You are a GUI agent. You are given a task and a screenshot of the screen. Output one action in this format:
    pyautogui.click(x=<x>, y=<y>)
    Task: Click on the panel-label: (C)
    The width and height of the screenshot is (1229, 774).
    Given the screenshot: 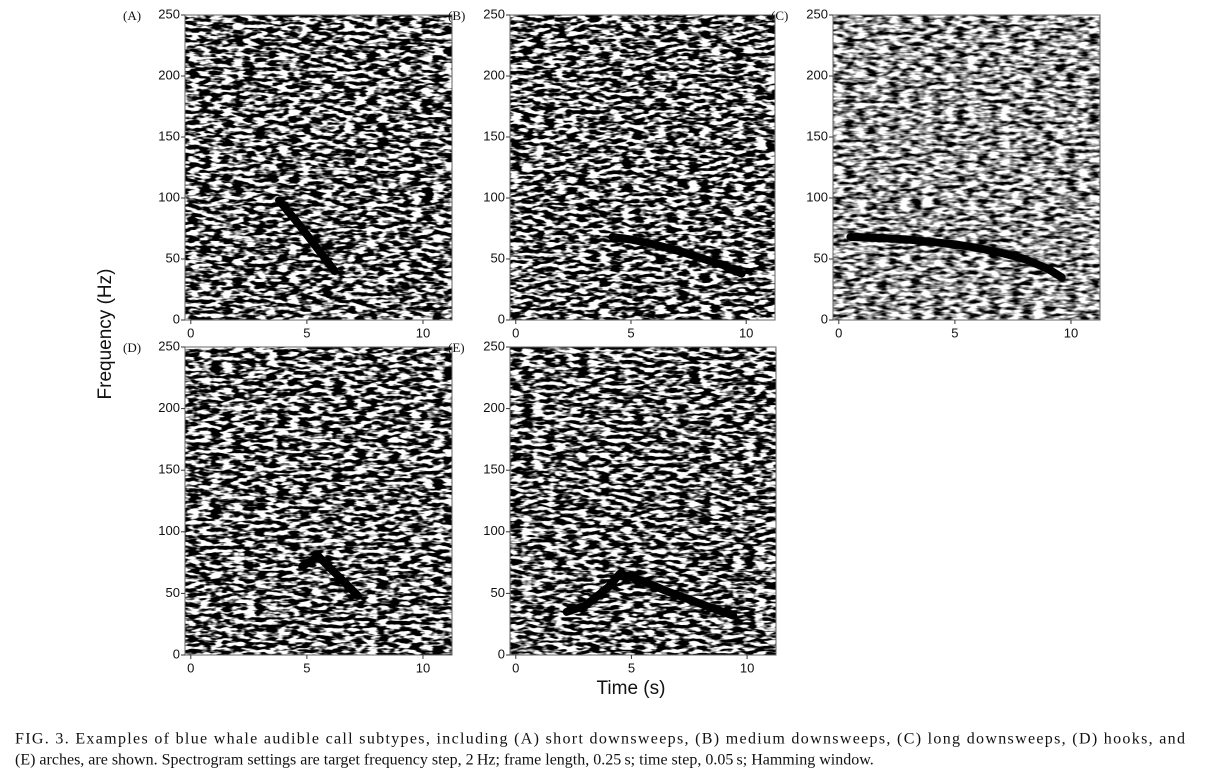 What is the action you would take?
    pyautogui.click(x=779, y=15)
    